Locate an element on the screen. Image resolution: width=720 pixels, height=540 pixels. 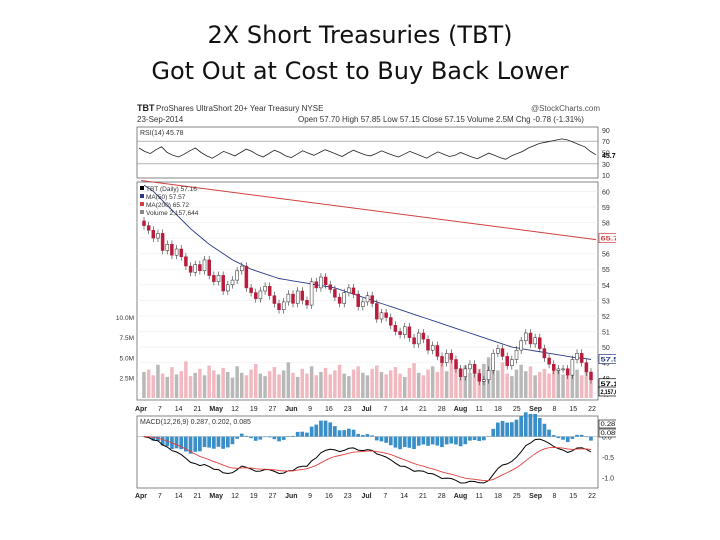
price-tick-label: 49 is located at coordinates (606, 364).